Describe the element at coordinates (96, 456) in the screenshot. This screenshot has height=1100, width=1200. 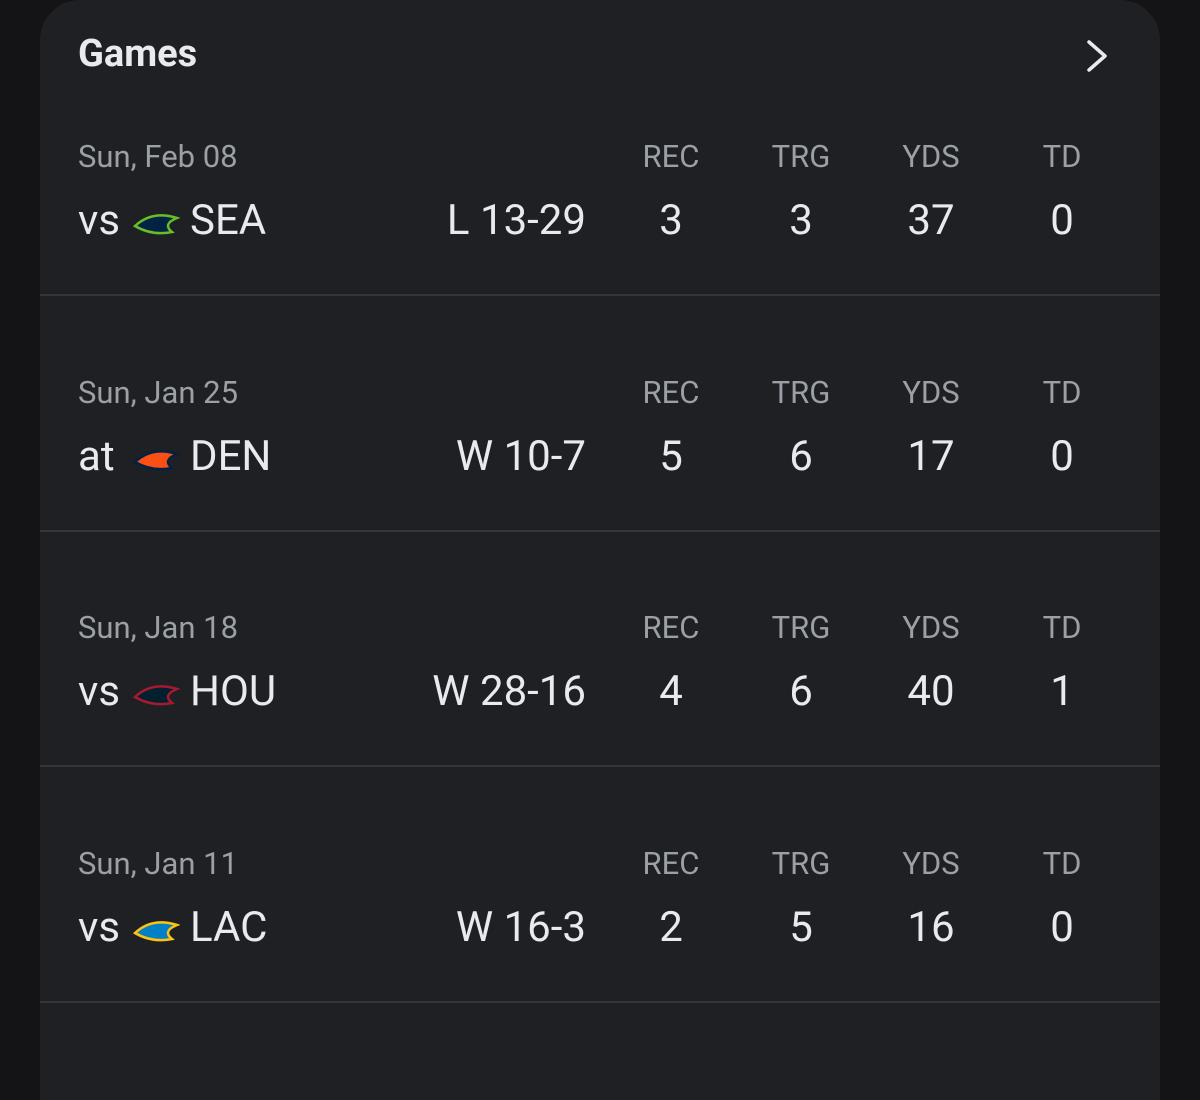
I see `location: at` at that location.